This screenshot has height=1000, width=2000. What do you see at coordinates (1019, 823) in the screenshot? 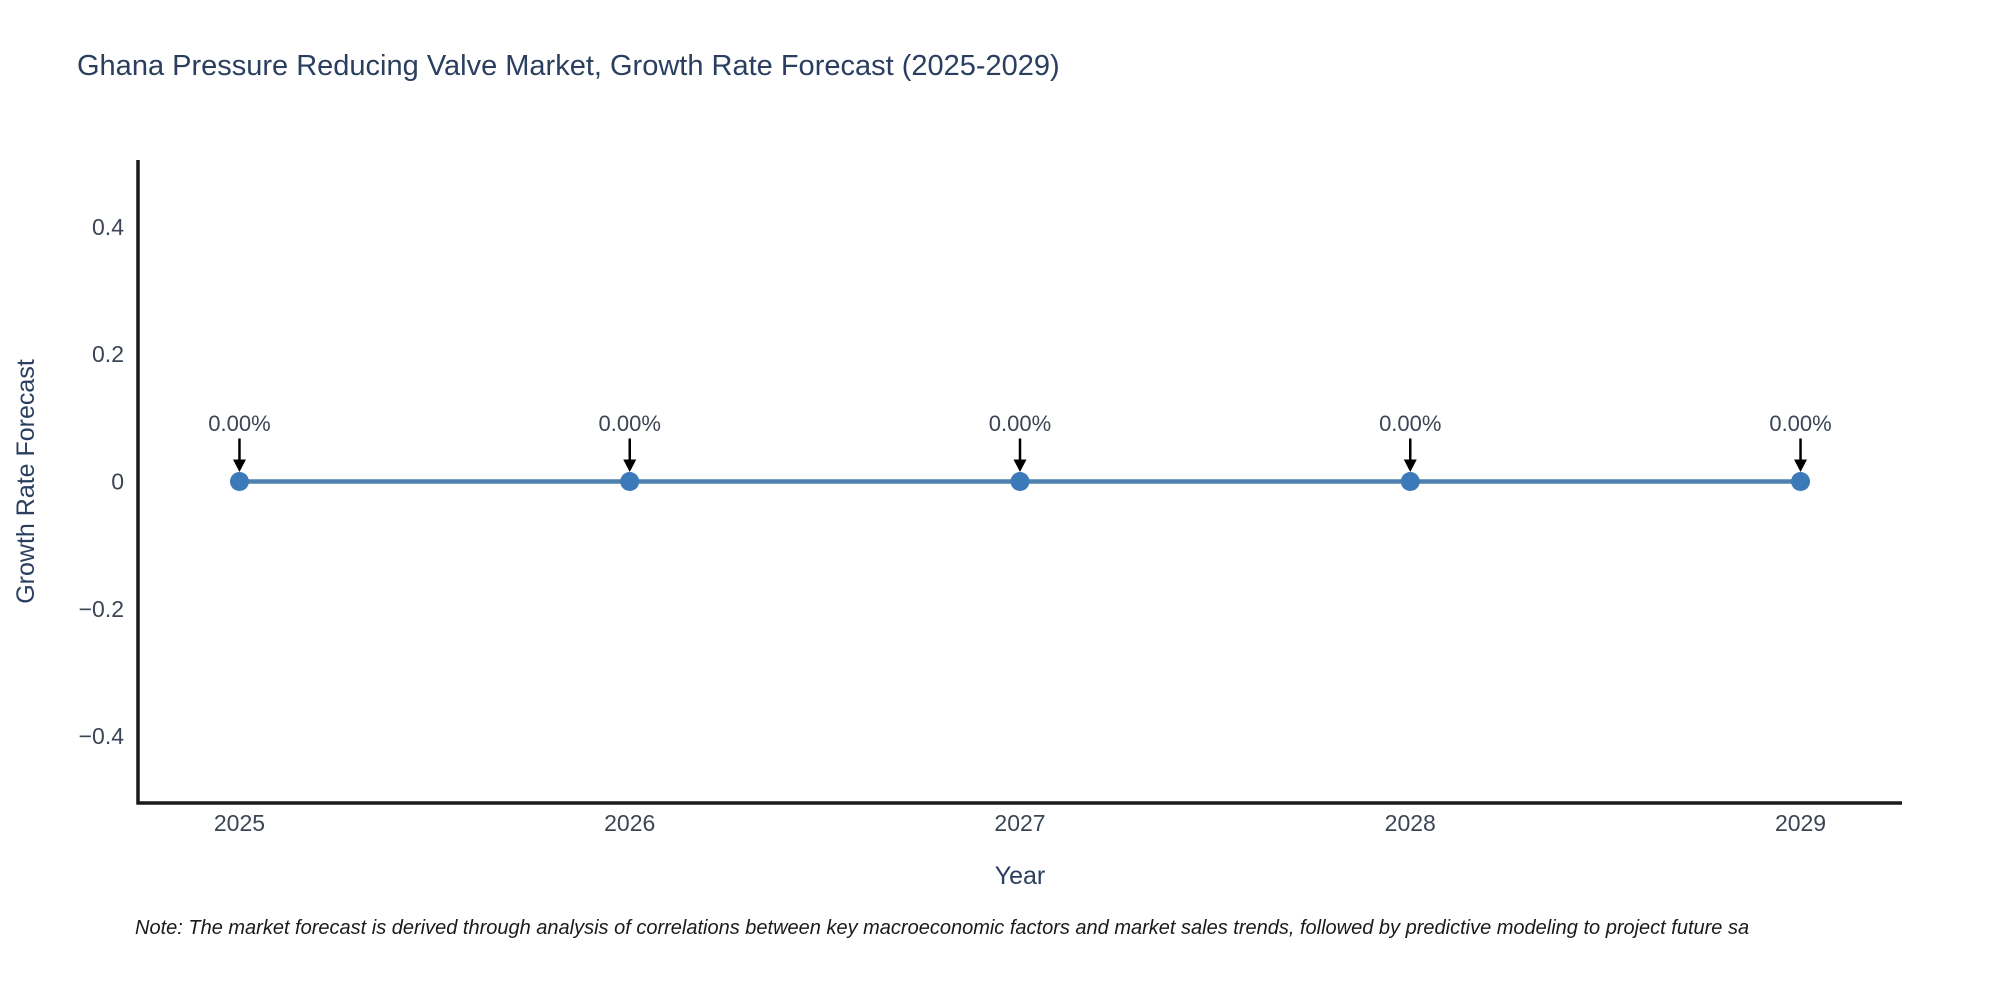
I see `x-axis-tick-label: 2027` at bounding box center [1019, 823].